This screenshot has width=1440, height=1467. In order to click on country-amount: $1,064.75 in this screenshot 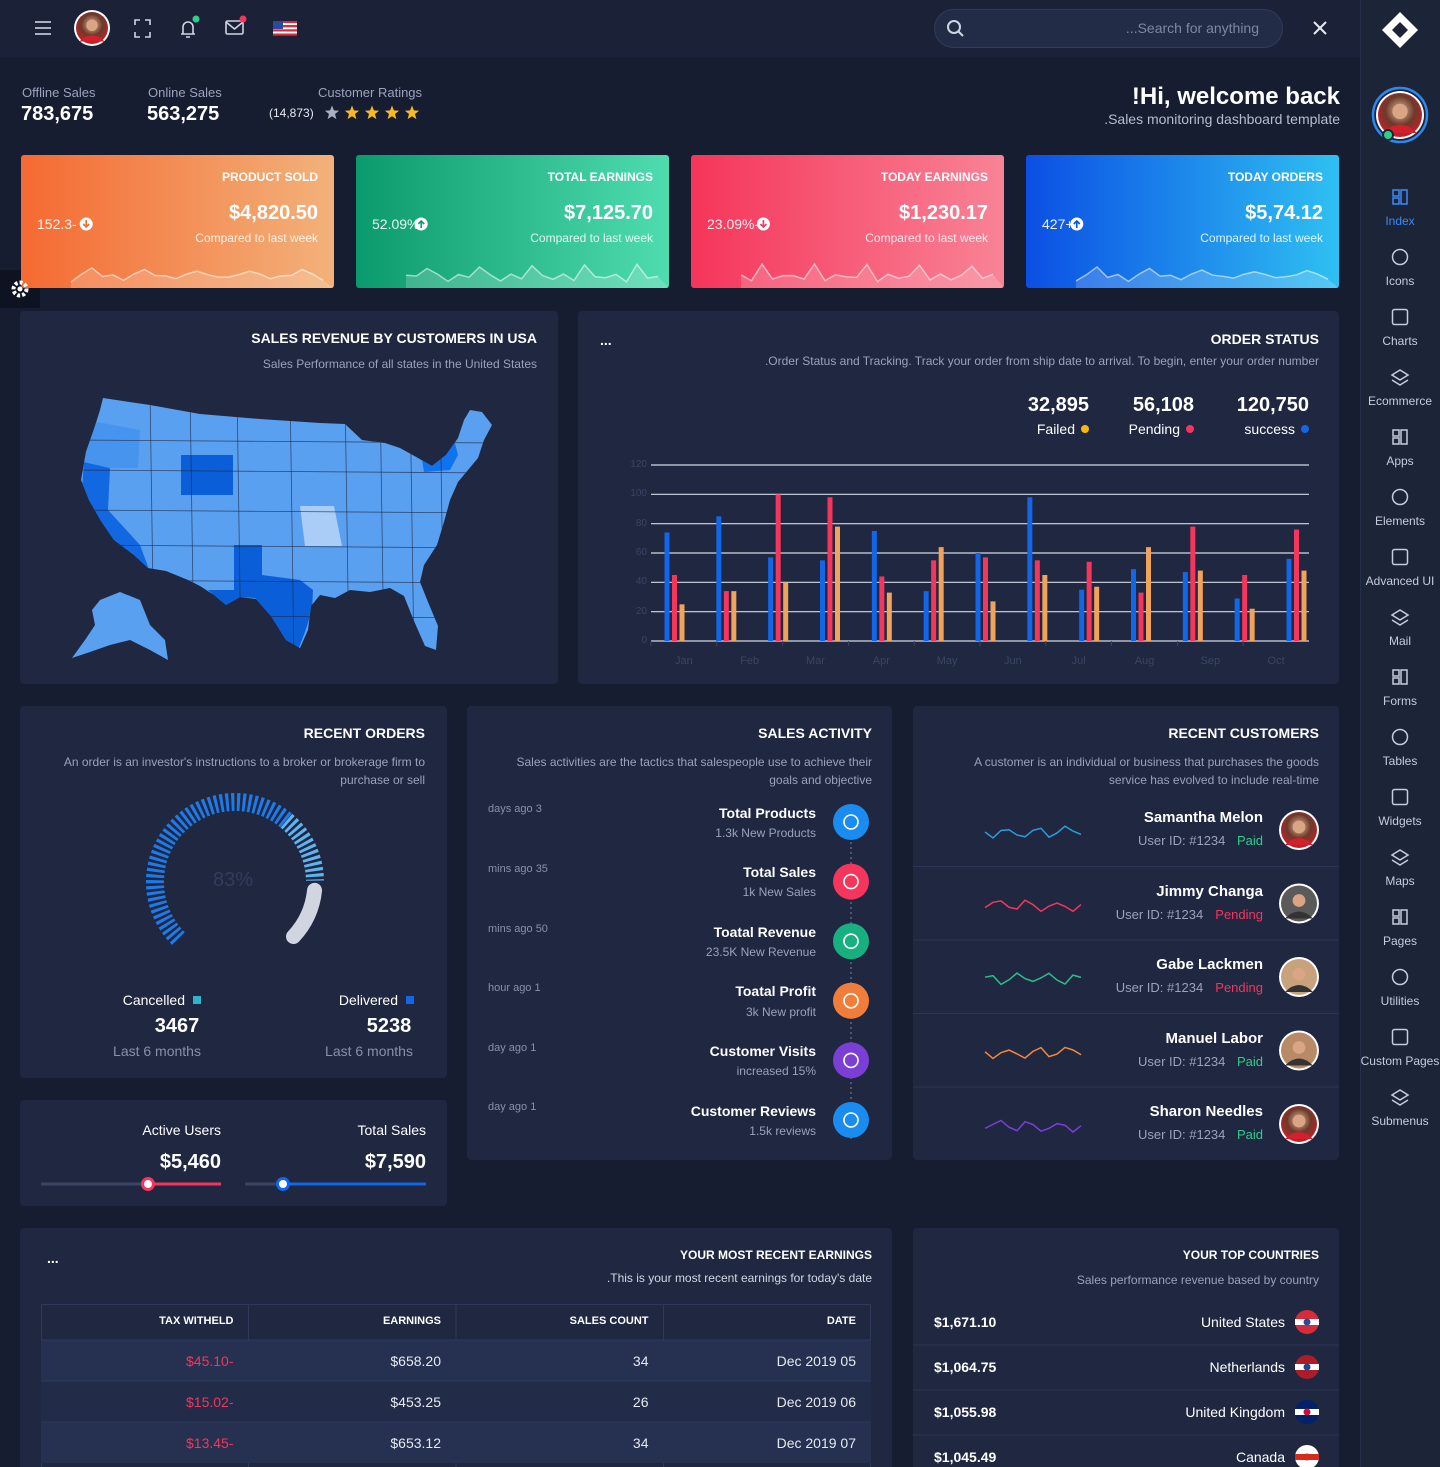, I will do `click(965, 1366)`.